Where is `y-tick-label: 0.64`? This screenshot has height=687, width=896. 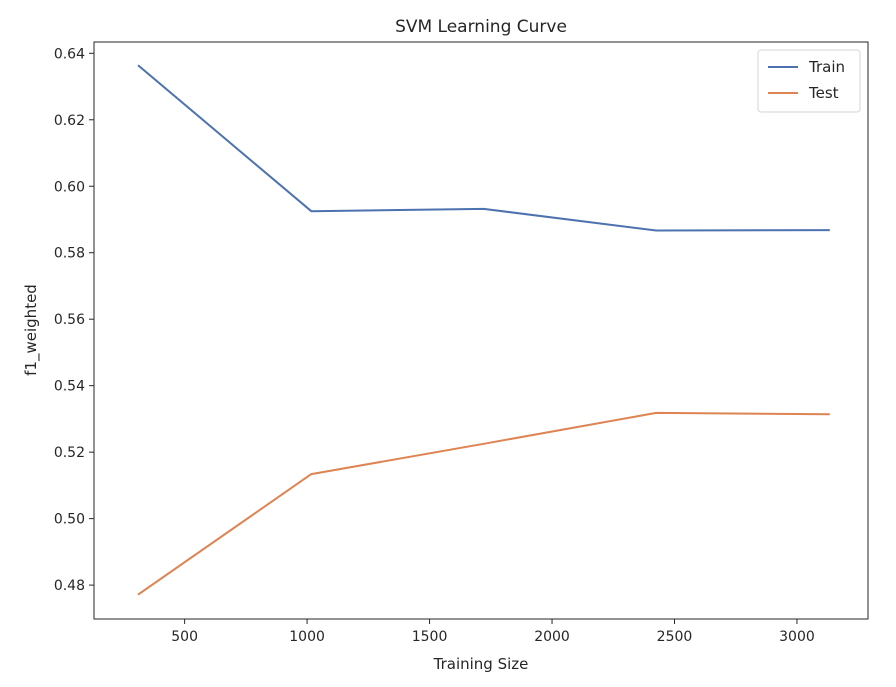
y-tick-label: 0.64 is located at coordinates (69, 54).